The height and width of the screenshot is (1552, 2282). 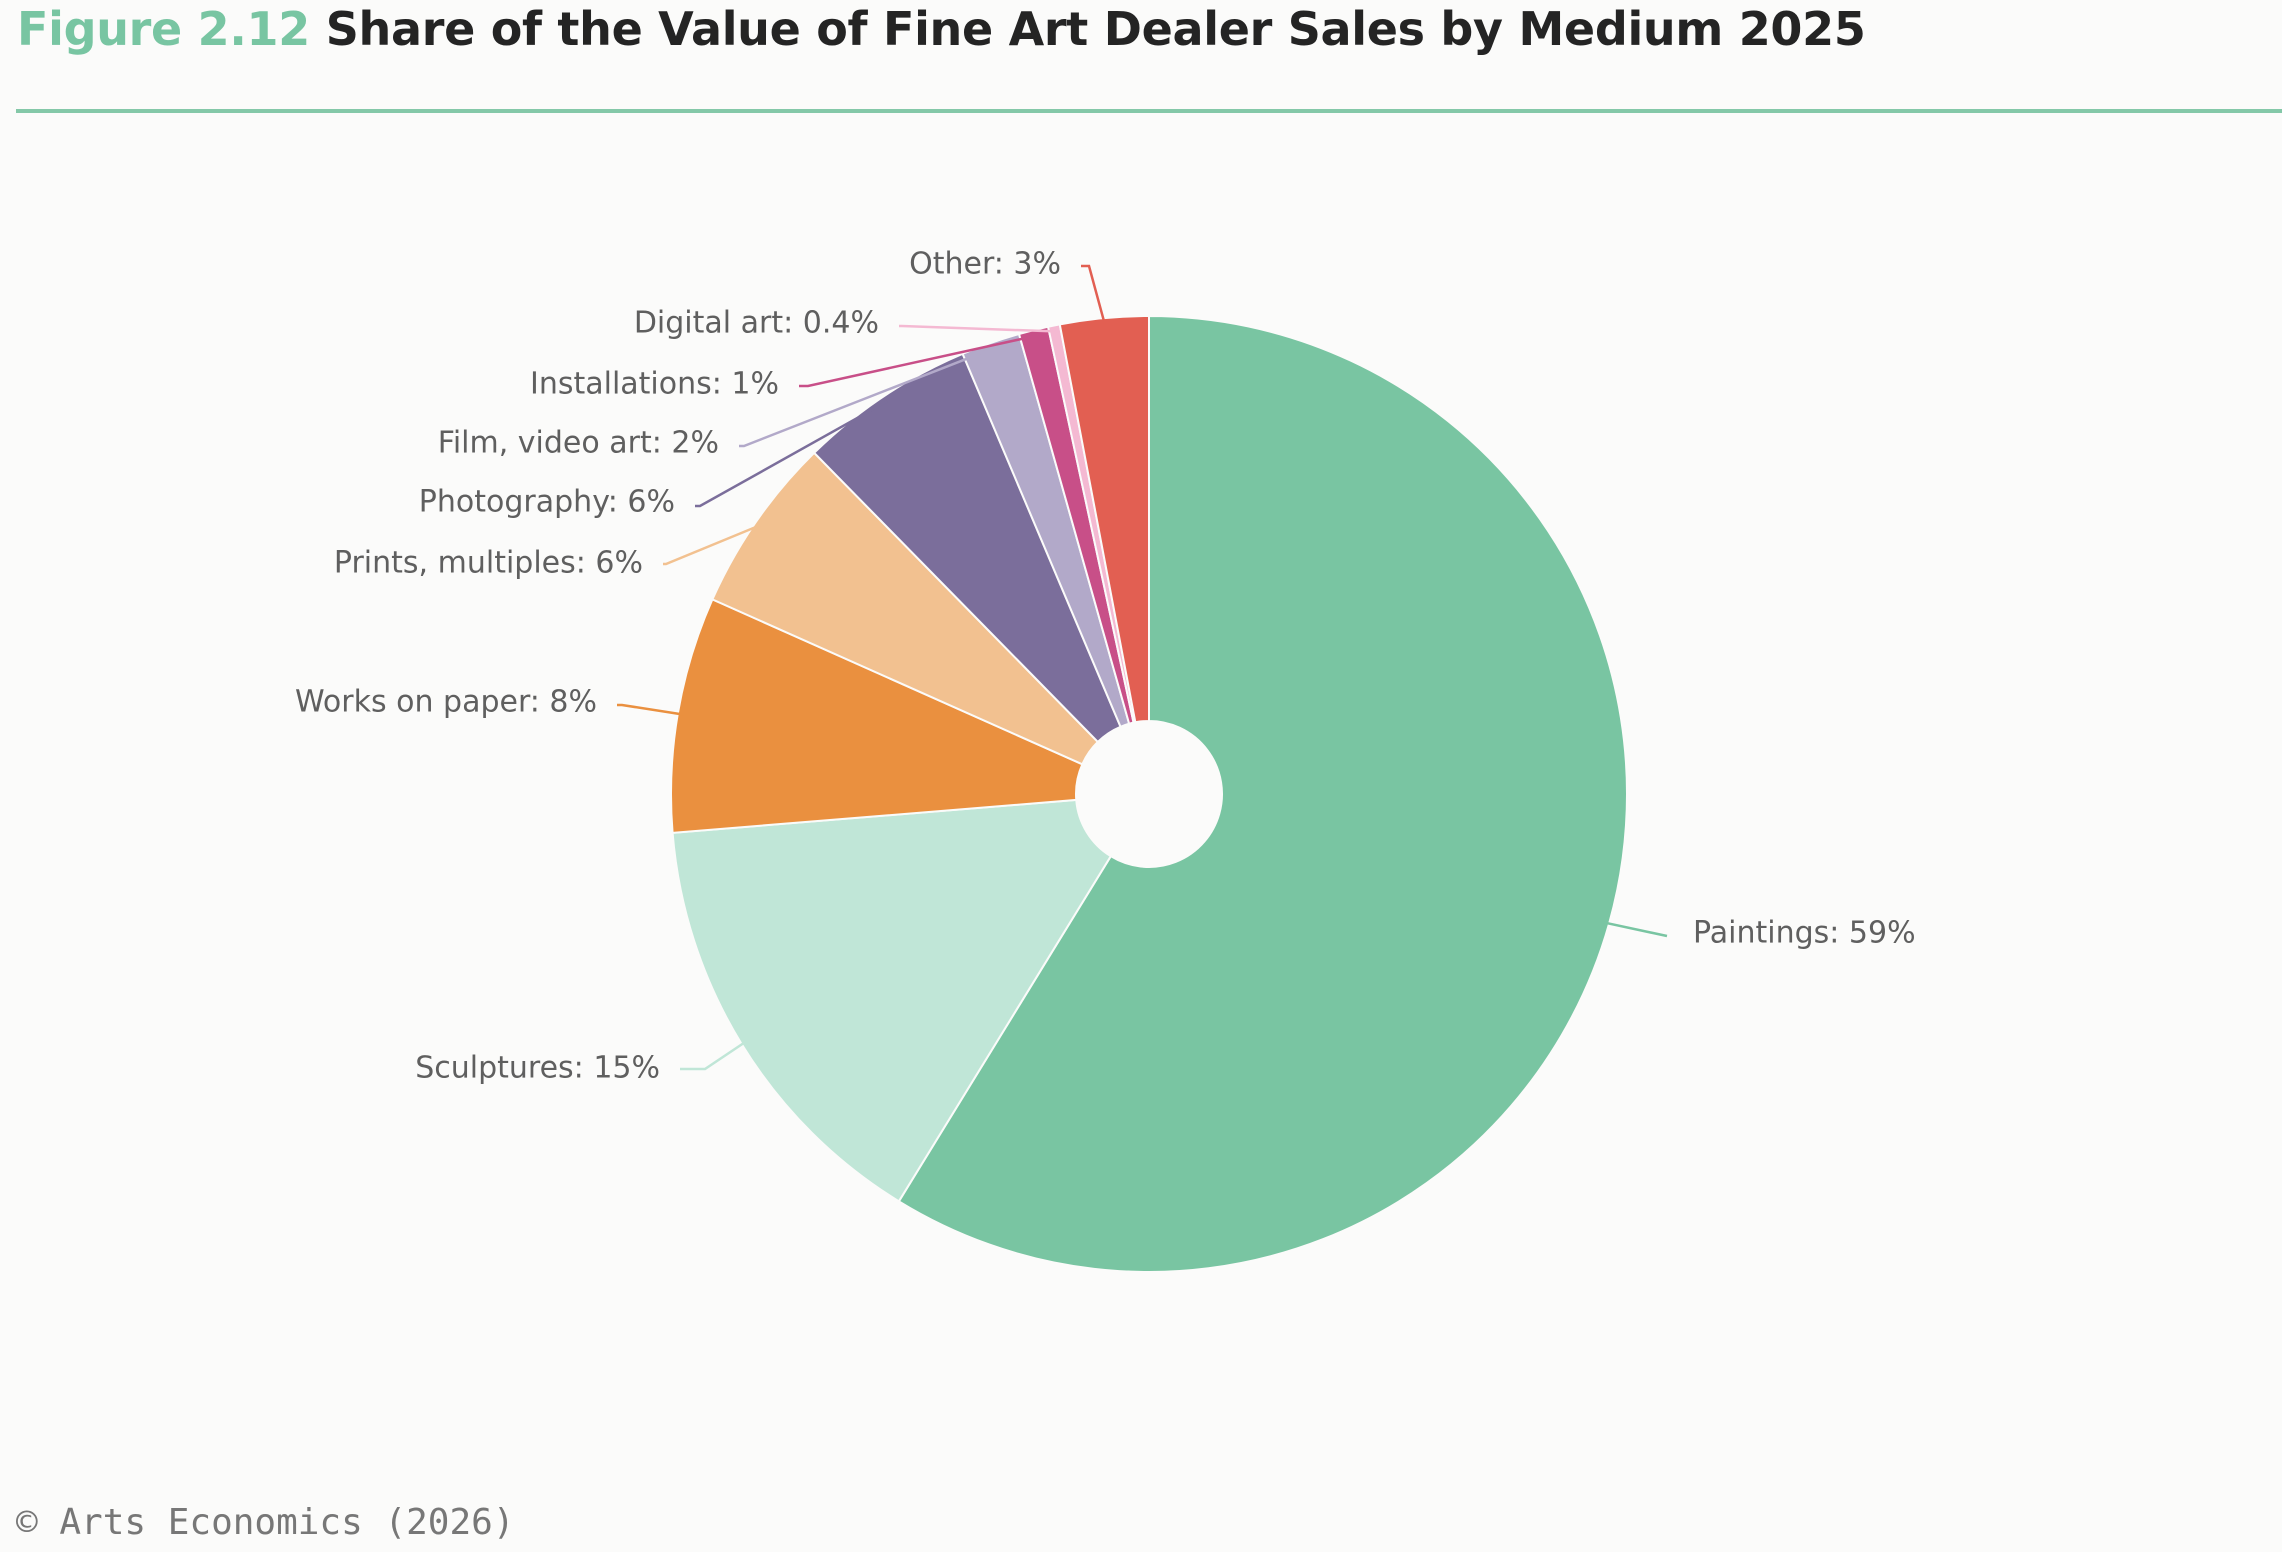 What do you see at coordinates (1149, 111) in the screenshot?
I see `title-divider` at bounding box center [1149, 111].